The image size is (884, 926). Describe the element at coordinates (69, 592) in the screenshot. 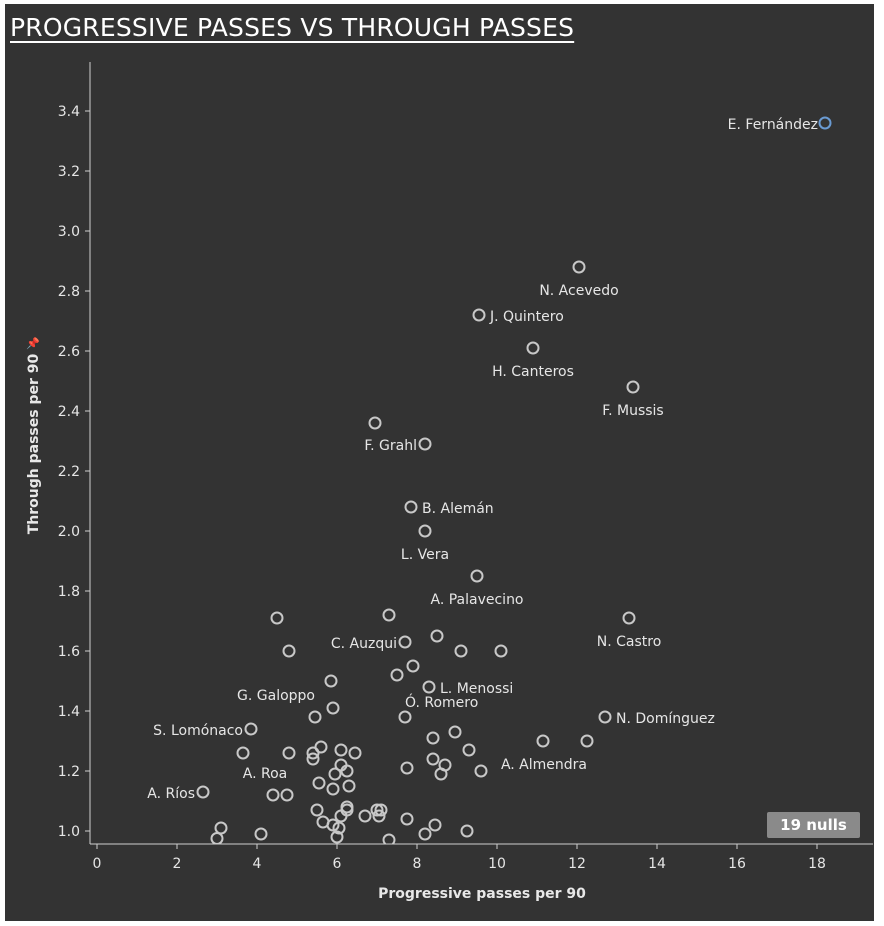

I see `y-tick-label: 1.8` at that location.